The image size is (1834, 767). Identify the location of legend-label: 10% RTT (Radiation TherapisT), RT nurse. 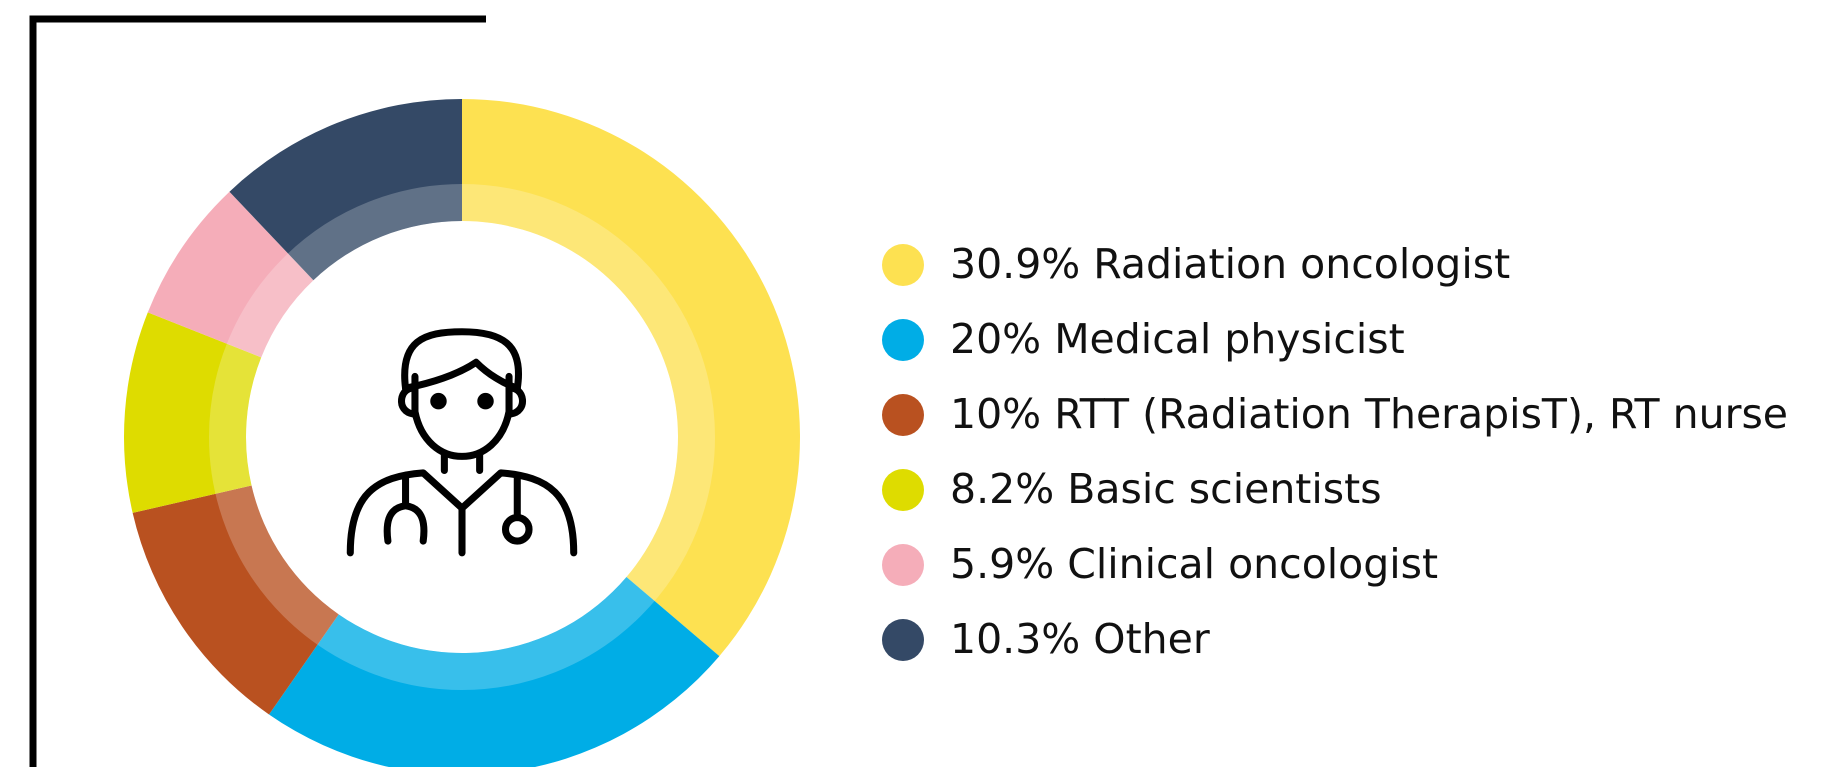
(1369, 414).